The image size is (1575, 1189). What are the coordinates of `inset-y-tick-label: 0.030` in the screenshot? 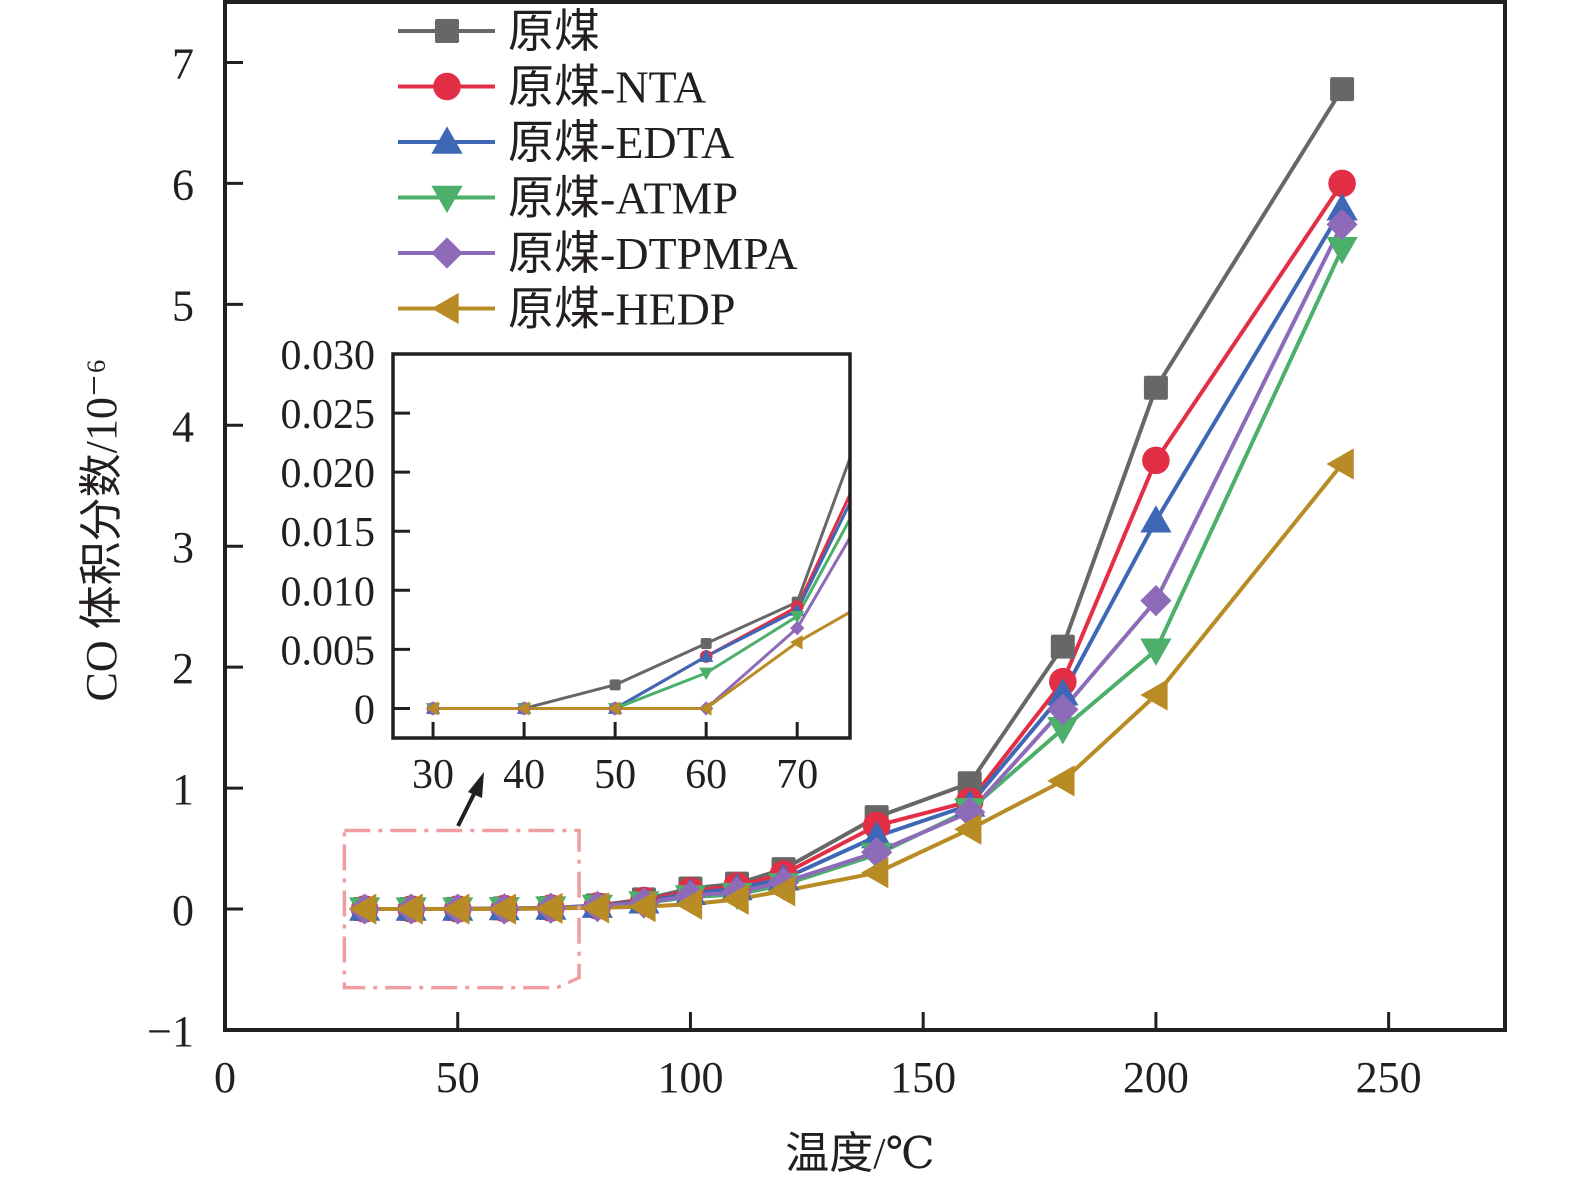 It's located at (328, 356).